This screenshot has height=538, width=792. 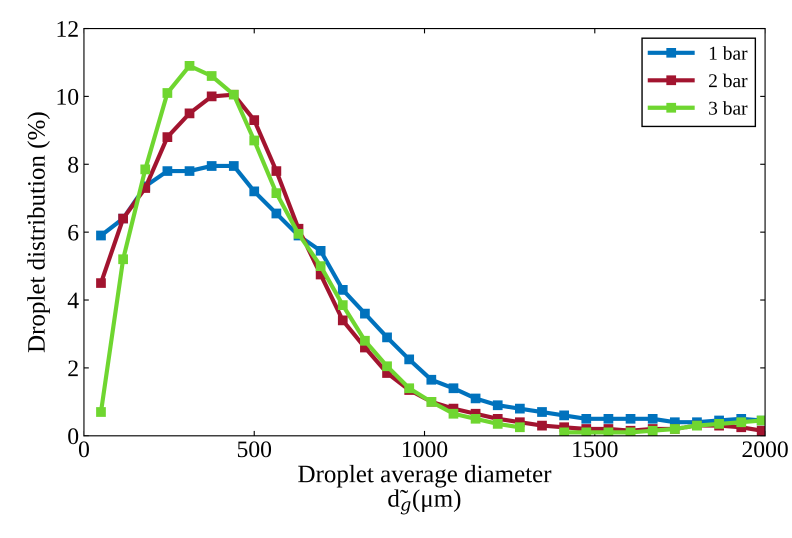 What do you see at coordinates (73, 436) in the screenshot?
I see `y-tick-label: 0` at bounding box center [73, 436].